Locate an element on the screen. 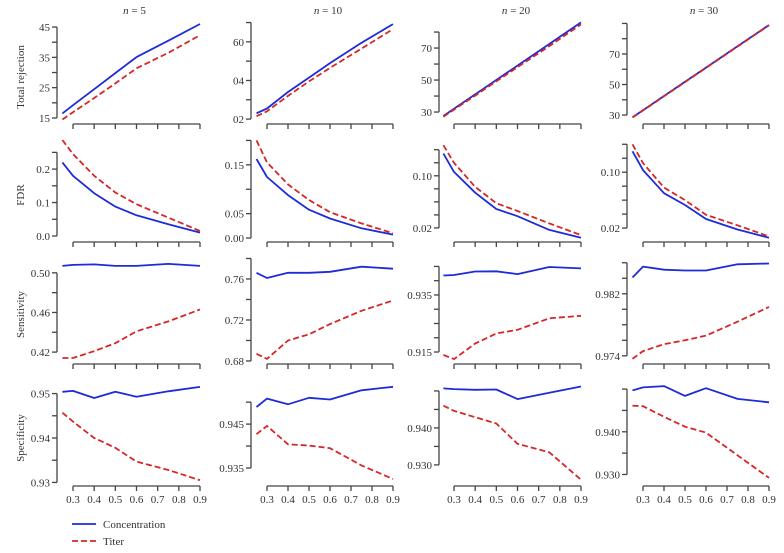 The width and height of the screenshot is (784, 553). y-tick-label: 0.93 is located at coordinates (41, 483).